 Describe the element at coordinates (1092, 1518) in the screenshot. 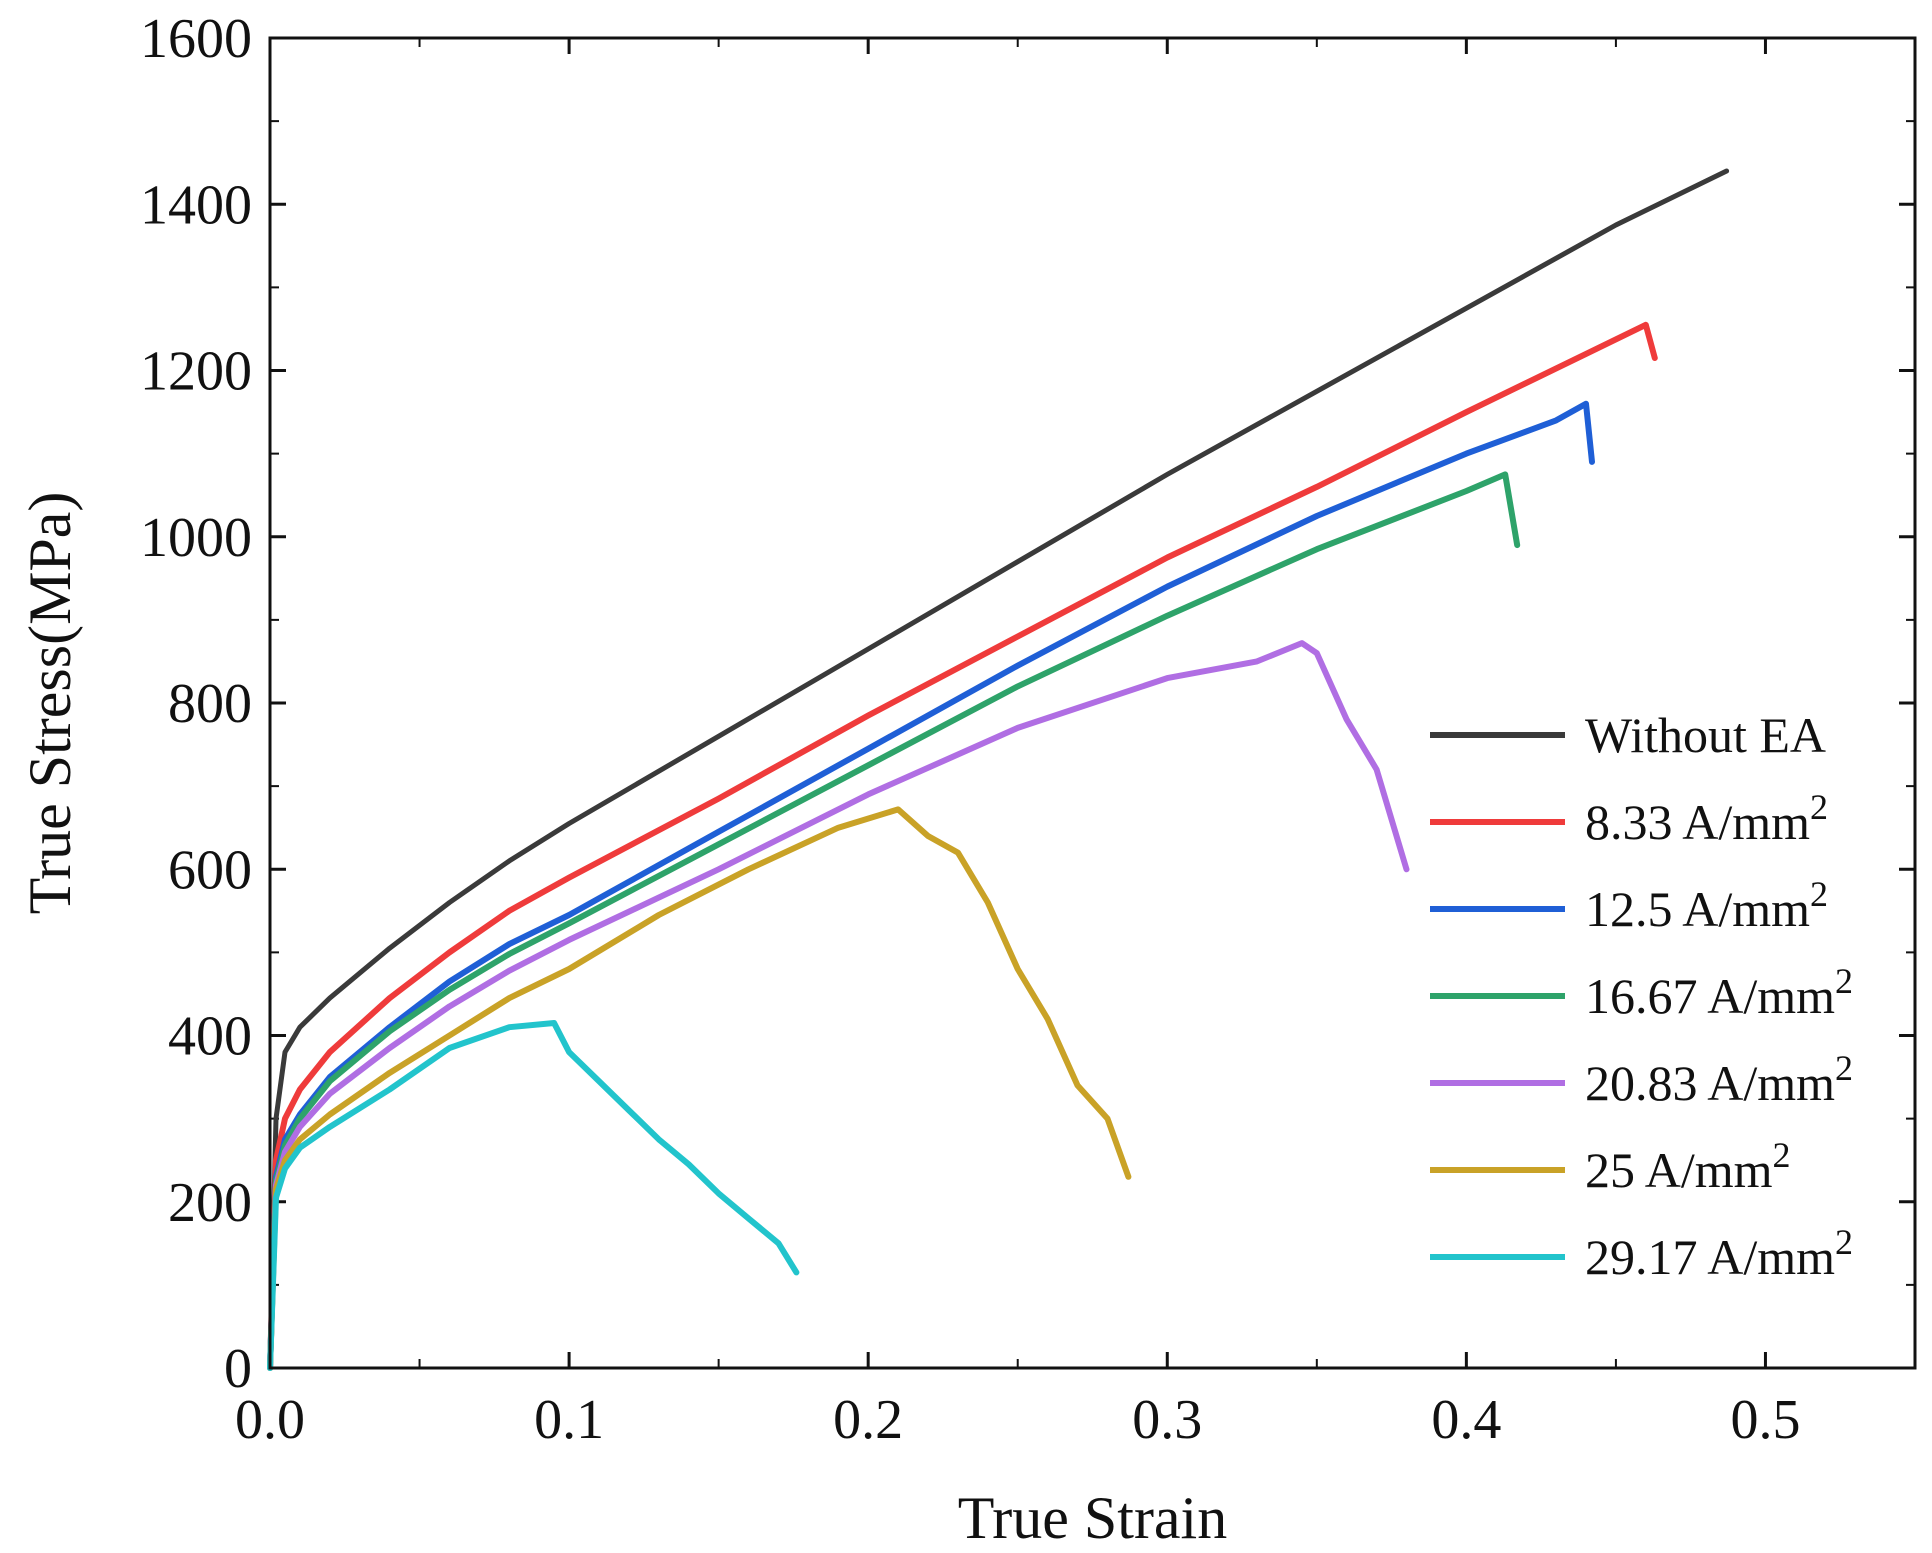

I see `x-axis-title: True Strain` at that location.